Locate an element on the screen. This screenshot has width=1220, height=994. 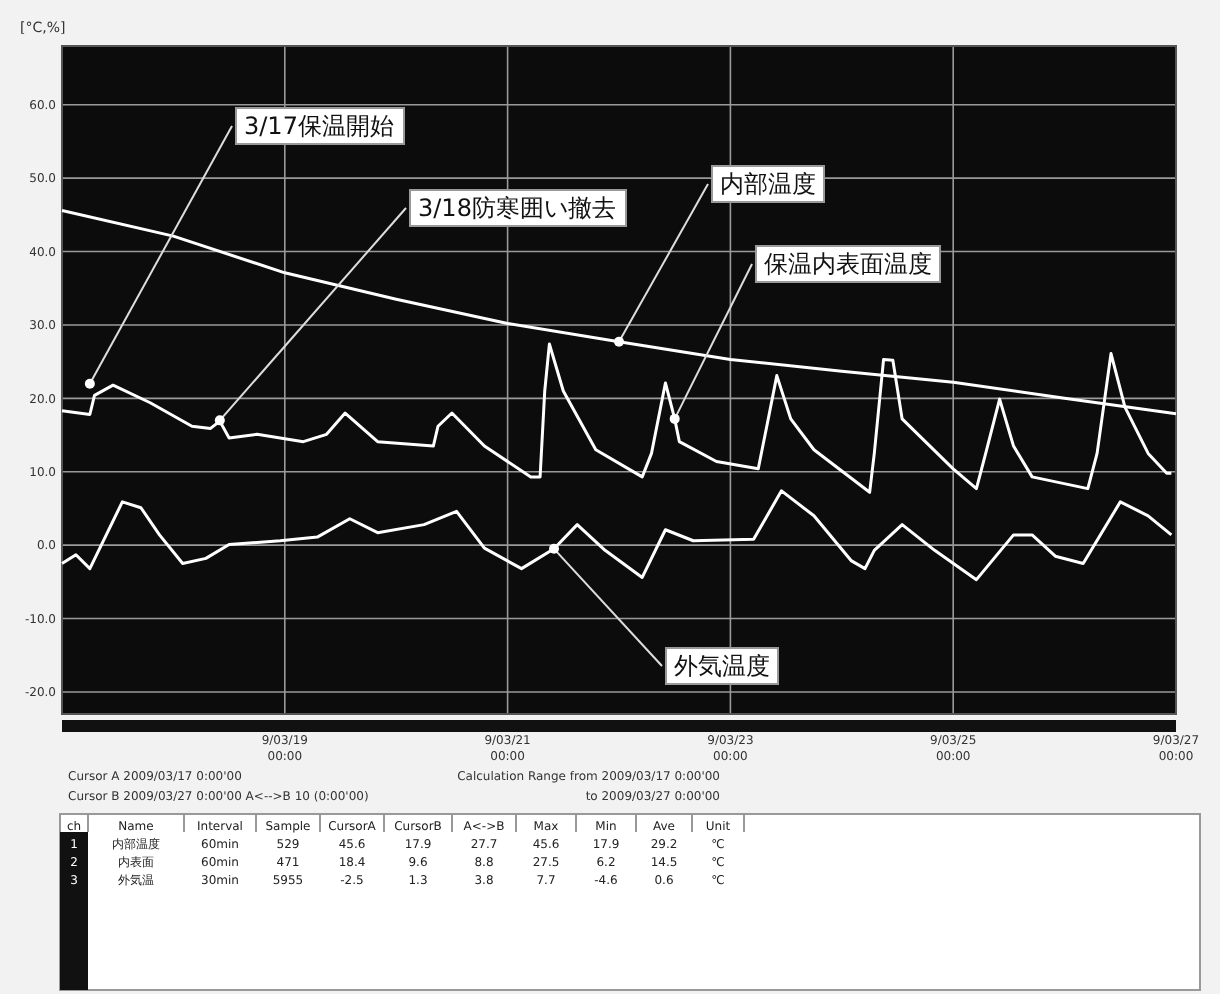
annotation: 保温内表面温度 is located at coordinates (848, 264).